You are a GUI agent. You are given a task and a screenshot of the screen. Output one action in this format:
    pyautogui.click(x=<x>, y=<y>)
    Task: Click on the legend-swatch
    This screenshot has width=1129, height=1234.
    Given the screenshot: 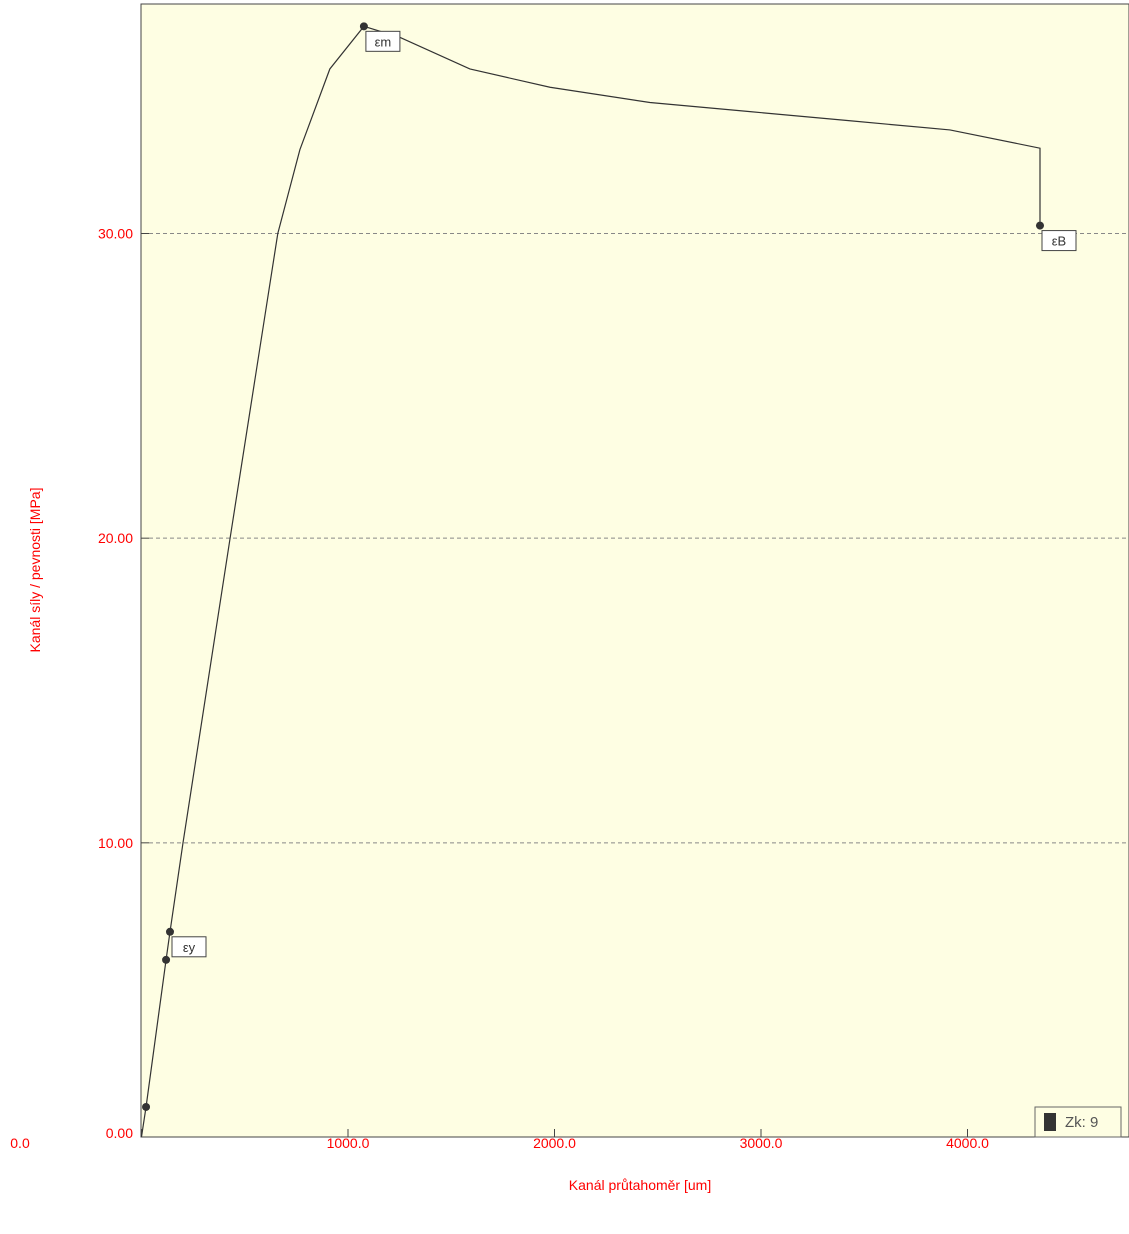 What is the action you would take?
    pyautogui.click(x=1050, y=1122)
    